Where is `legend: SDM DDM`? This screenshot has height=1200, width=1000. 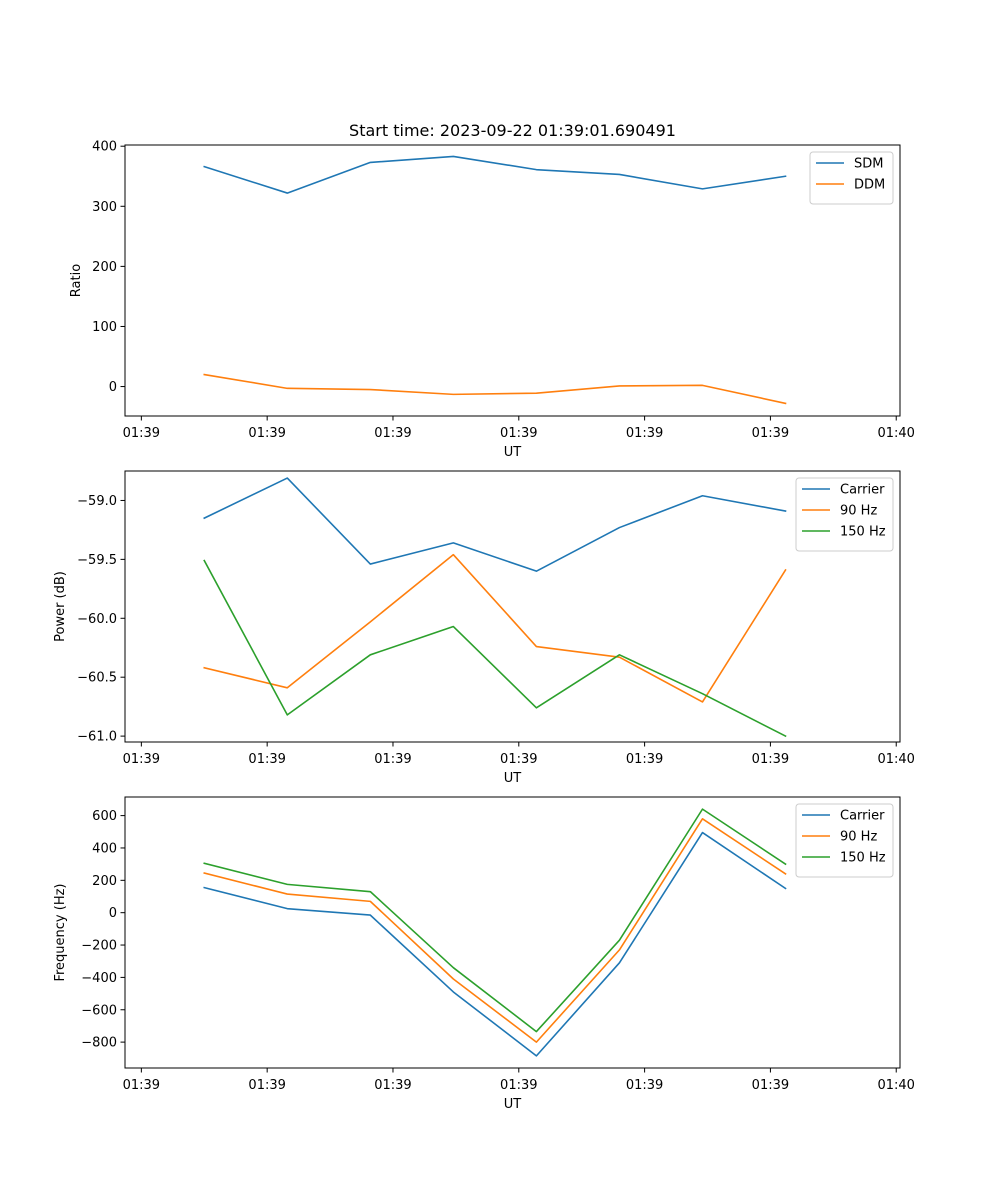 legend: SDM DDM is located at coordinates (851, 178).